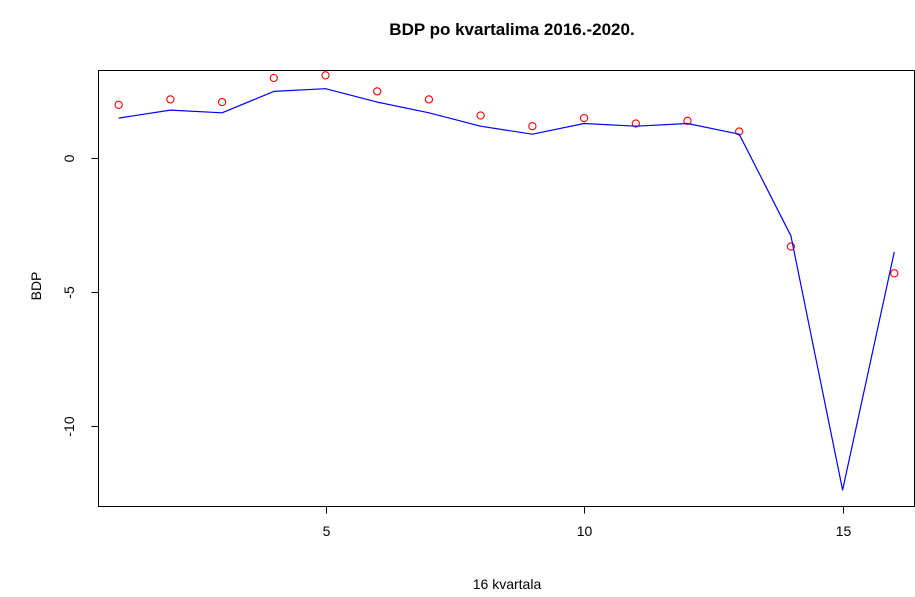 This screenshot has height=597, width=915. I want to click on y-tick-label: 0, so click(69, 158).